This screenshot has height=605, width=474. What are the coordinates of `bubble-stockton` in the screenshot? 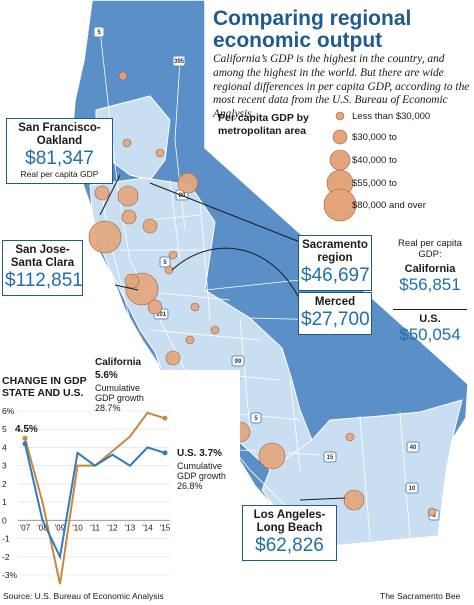 It's located at (150, 226).